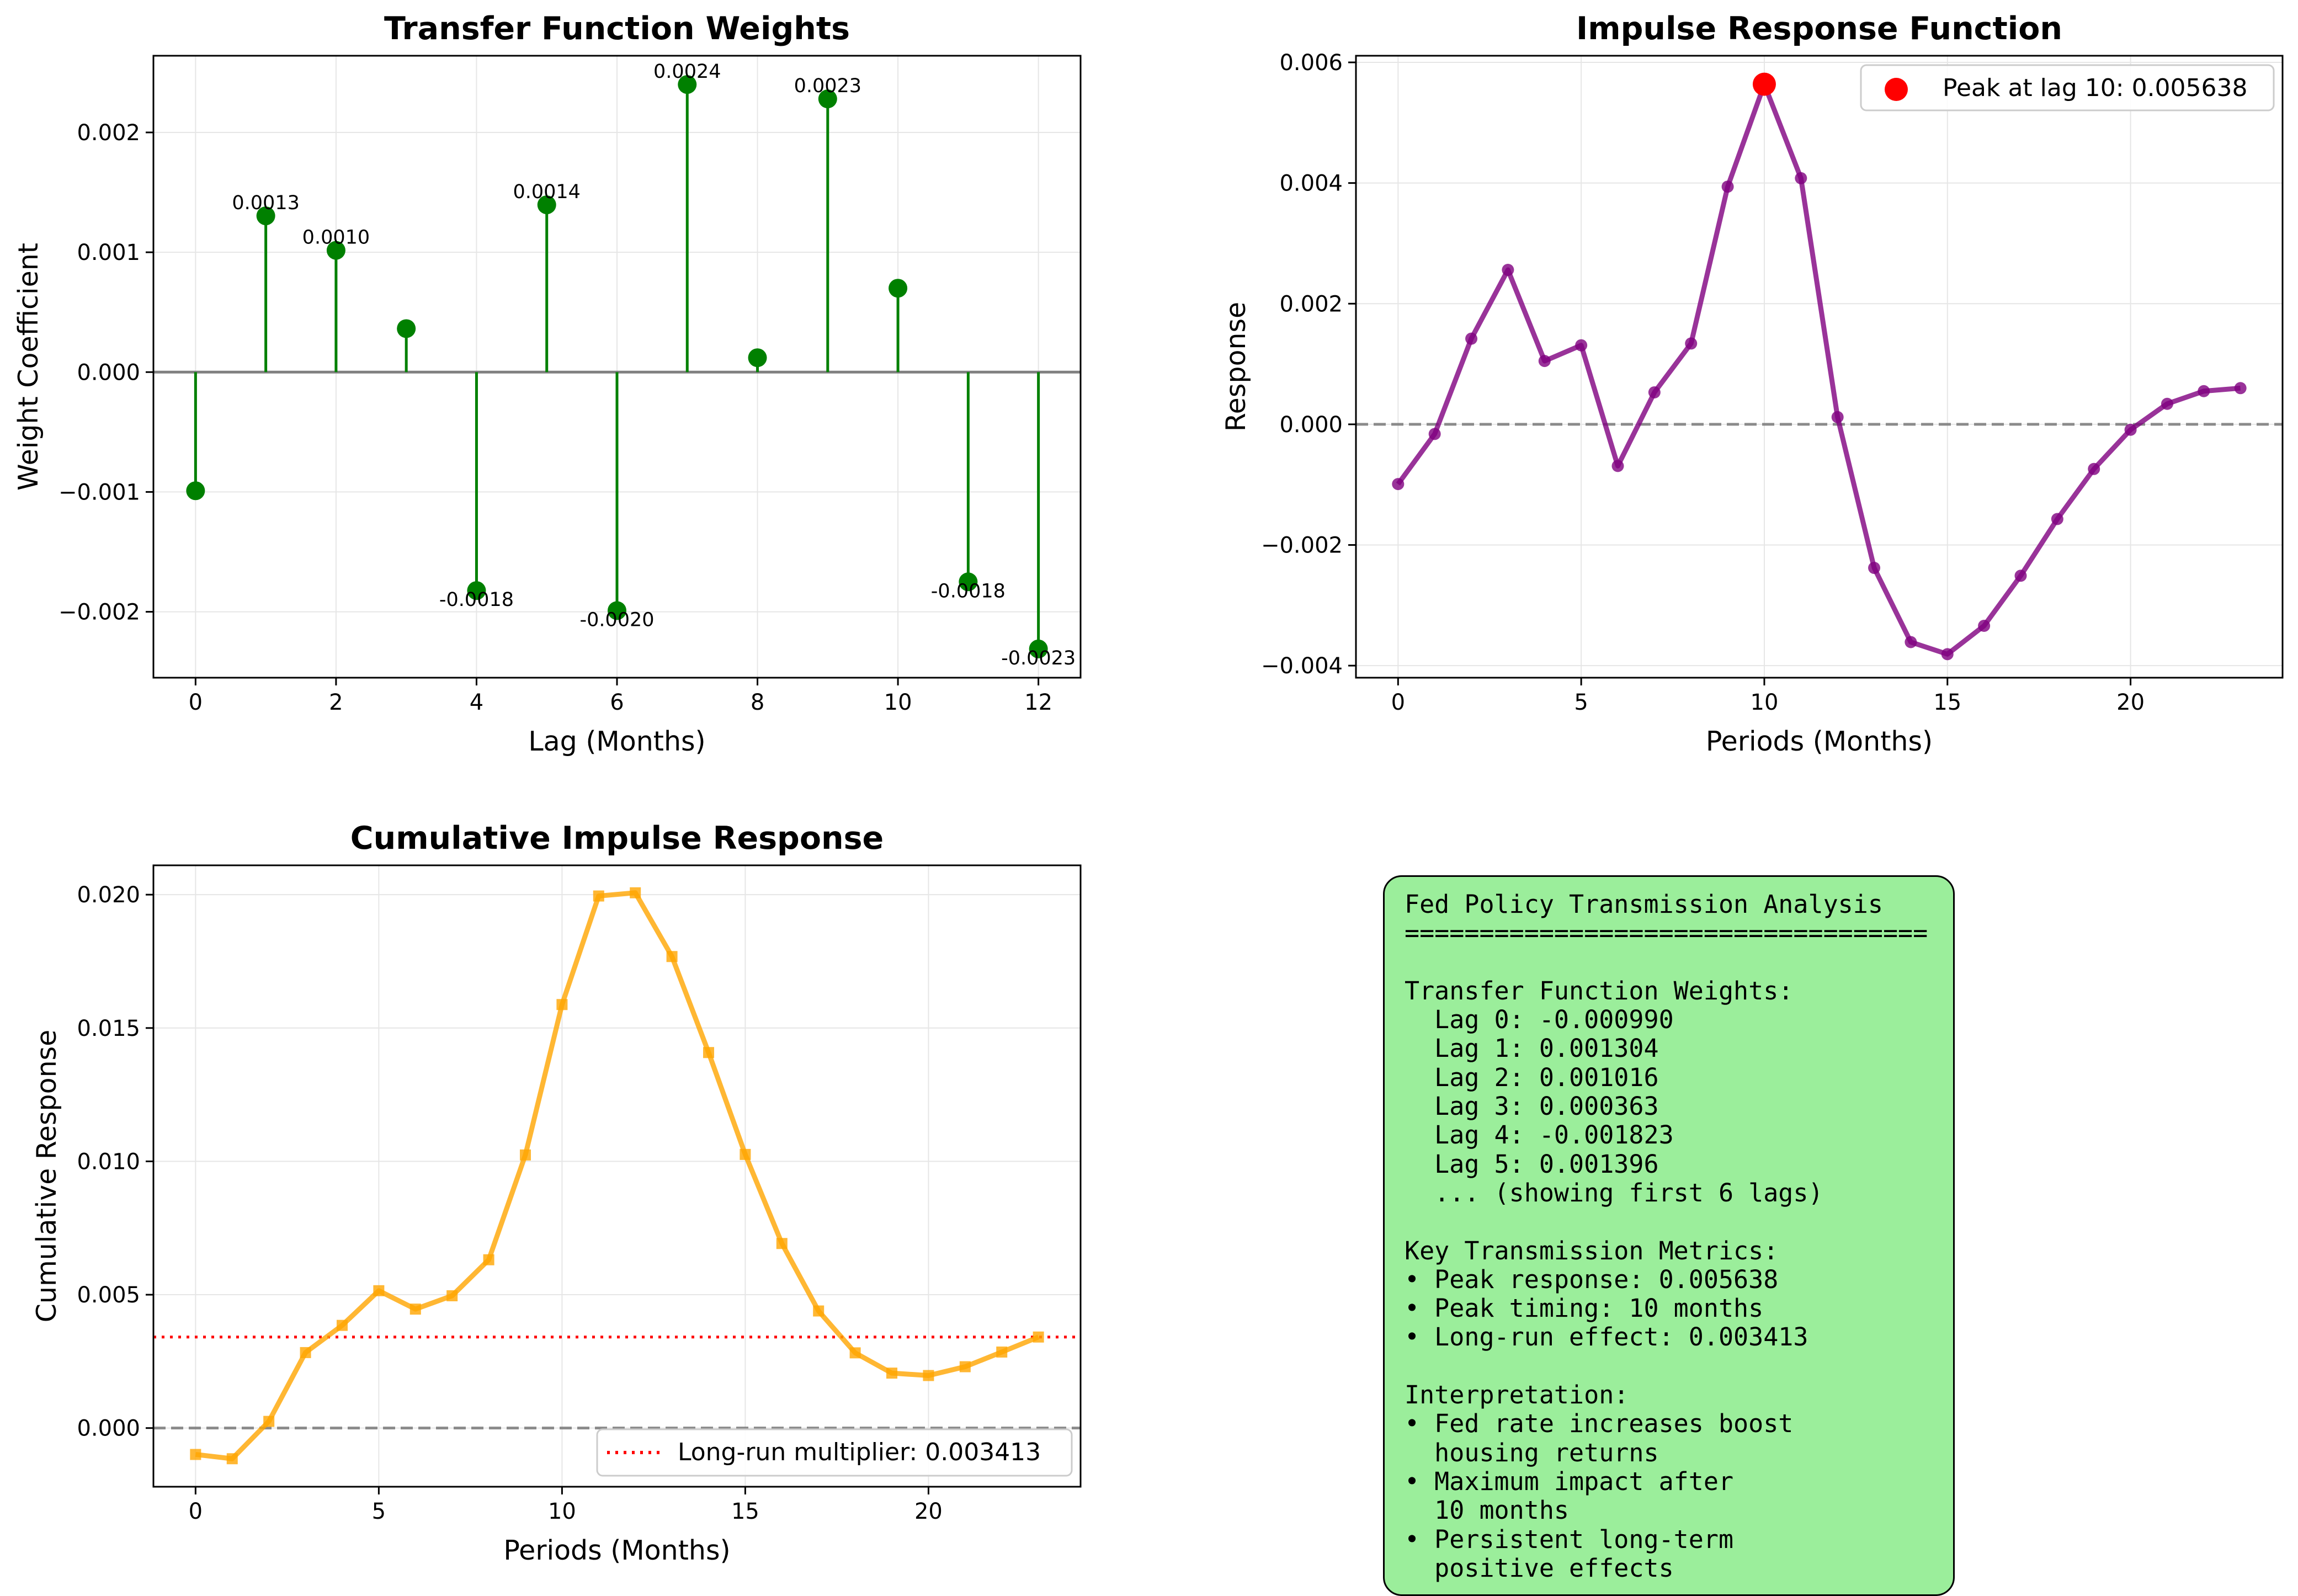  Describe the element at coordinates (1569, 1481) in the screenshot. I see `summary-line: • Maximum impact after` at that location.